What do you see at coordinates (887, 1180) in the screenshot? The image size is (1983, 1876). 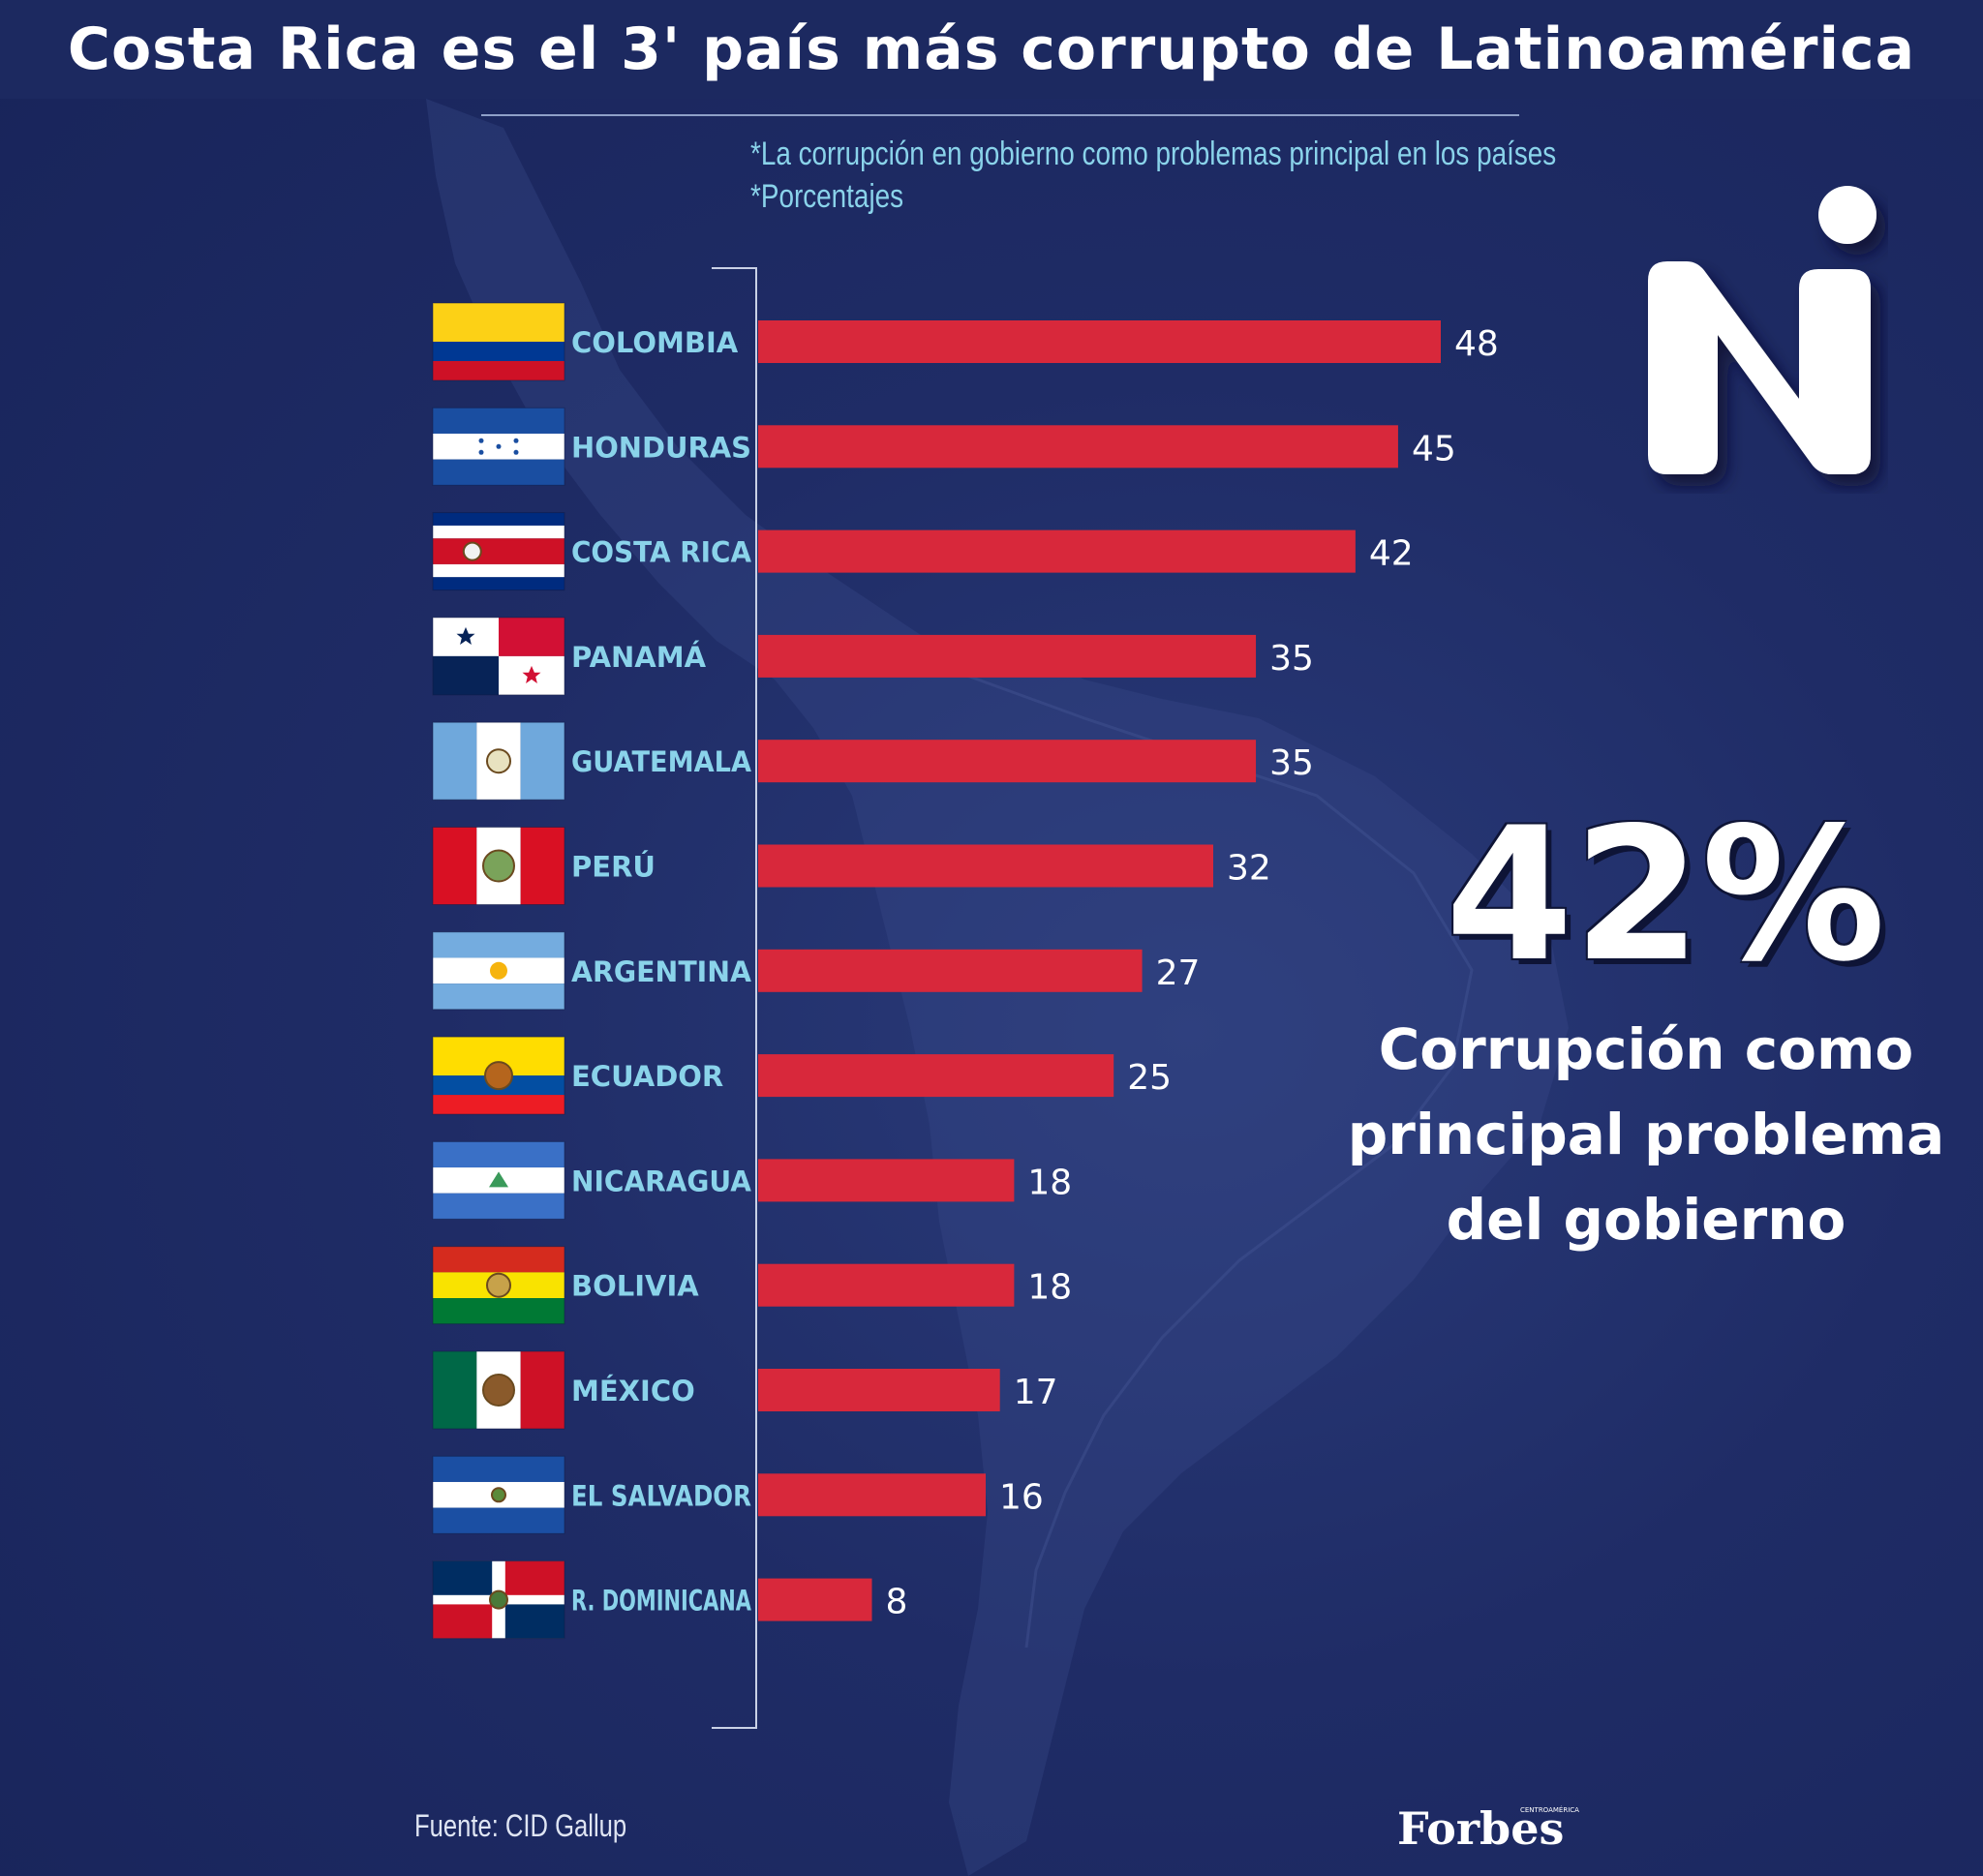 I see `bar-nicaragua` at bounding box center [887, 1180].